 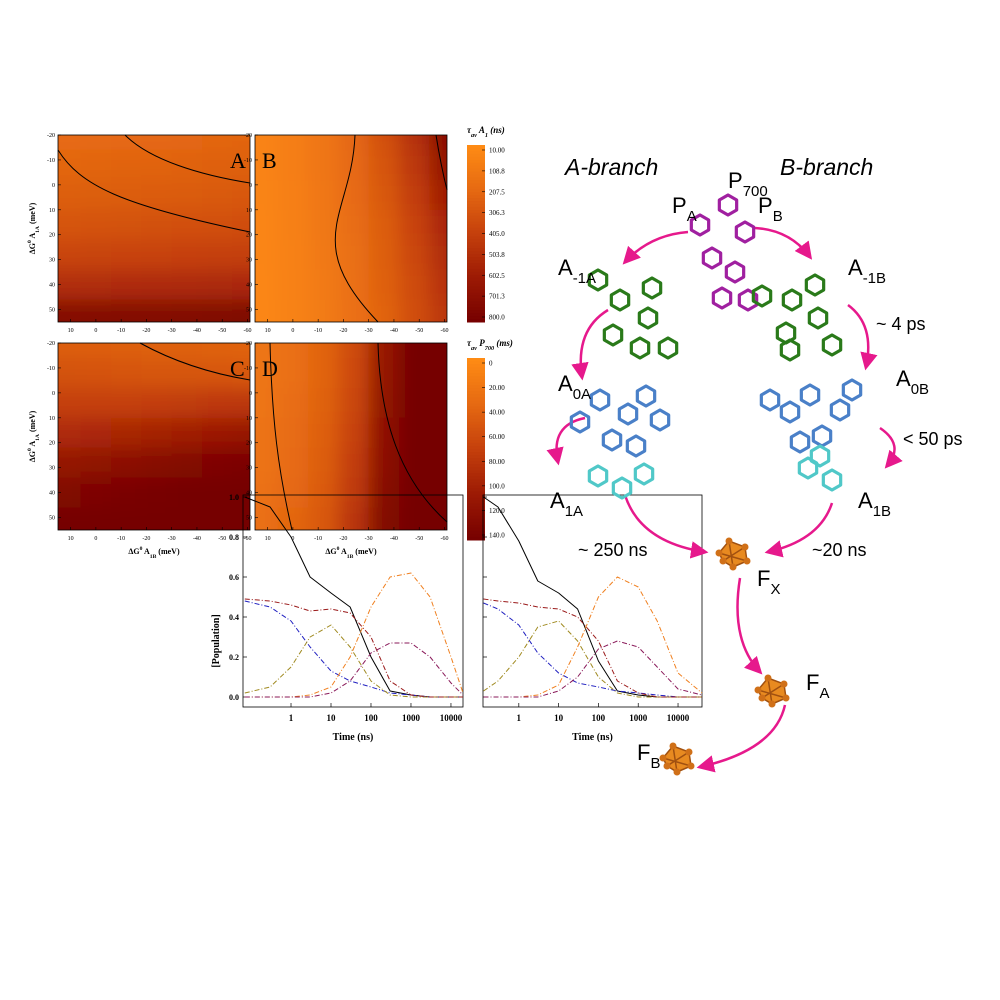 I want to click on molecule-label: A-1A, so click(x=577, y=271).